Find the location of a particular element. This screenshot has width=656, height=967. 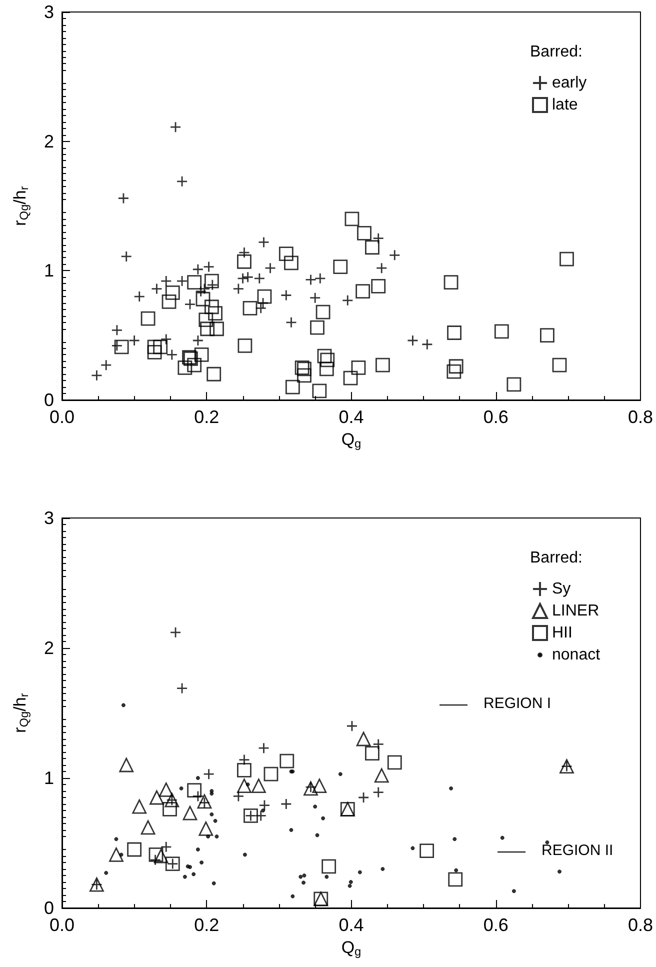

legend-label: LINER is located at coordinates (576, 611).